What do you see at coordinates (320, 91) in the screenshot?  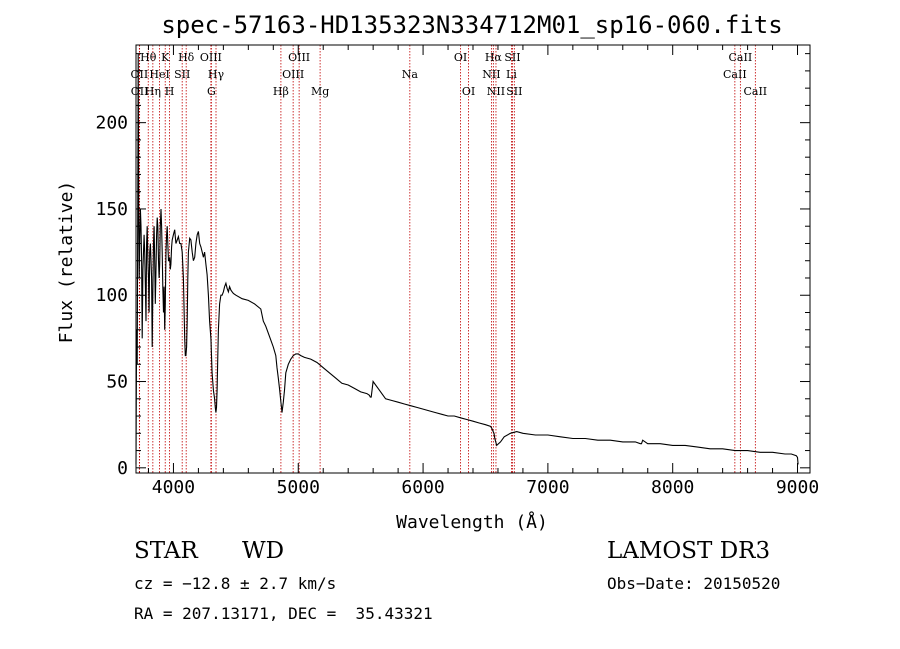 I see `line-marker-label: Mg` at bounding box center [320, 91].